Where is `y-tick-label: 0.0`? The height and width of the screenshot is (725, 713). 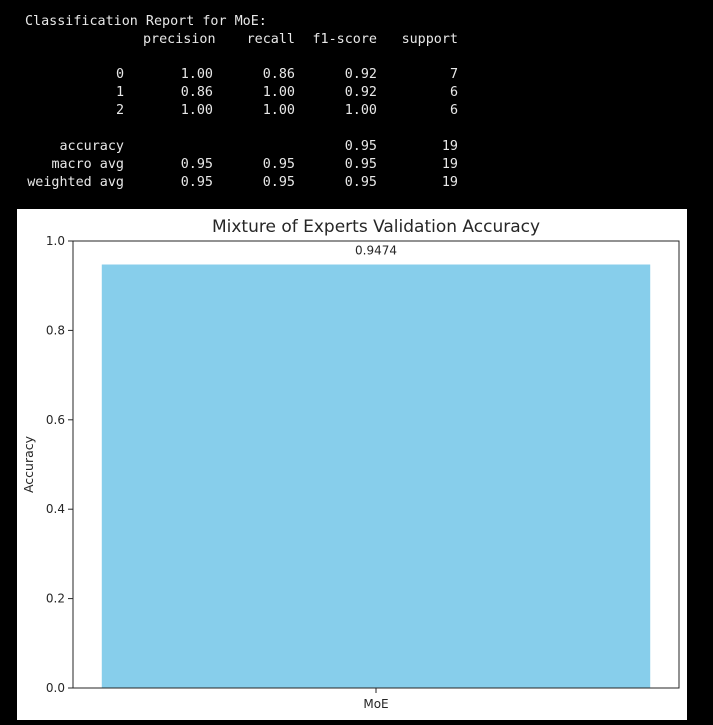
y-tick-label: 0.0 is located at coordinates (55, 688).